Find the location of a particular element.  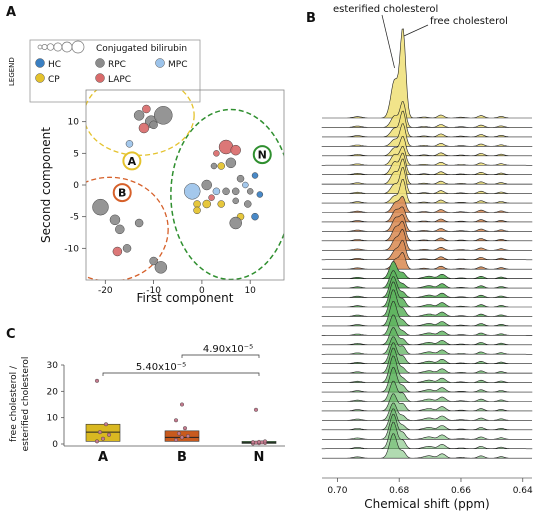

legend-swatch-lapc is located at coordinates (100, 78).